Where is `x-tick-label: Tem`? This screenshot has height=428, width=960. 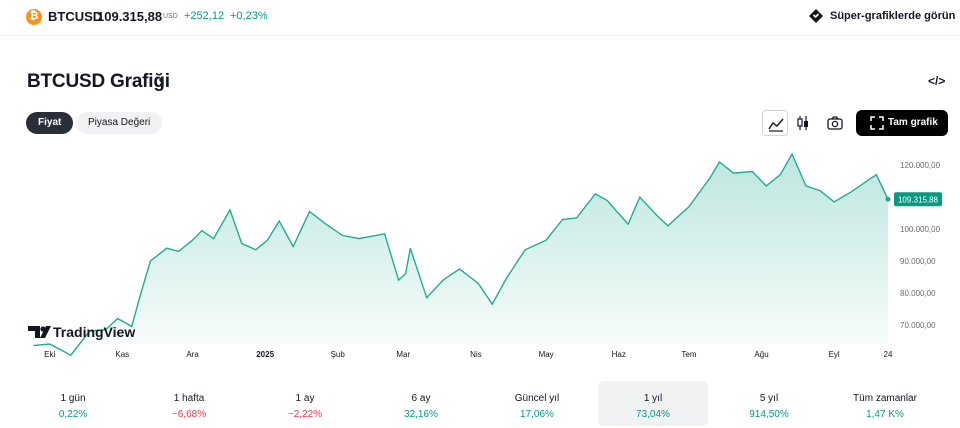
x-tick-label: Tem is located at coordinates (688, 354).